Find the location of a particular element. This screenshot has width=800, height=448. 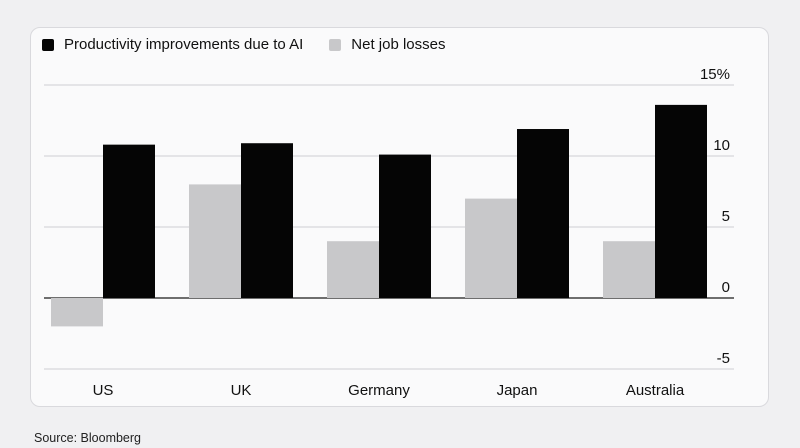

bar-productivity-japan is located at coordinates (543, 213).